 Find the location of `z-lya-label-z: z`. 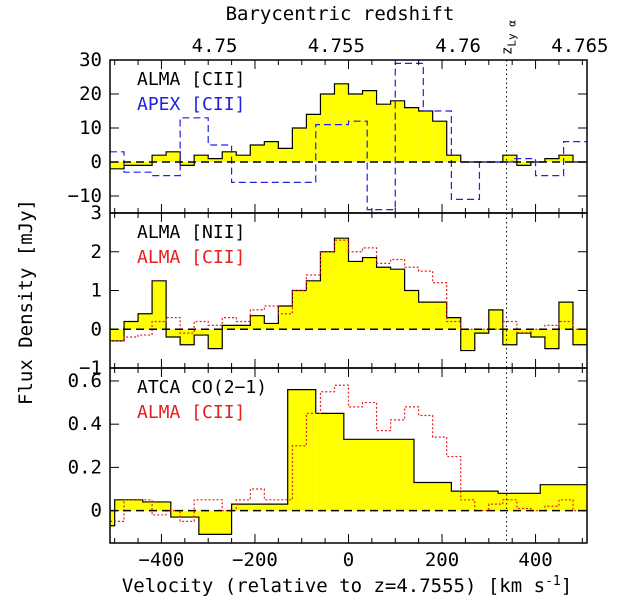

z-lya-label-z: z is located at coordinates (508, 51).